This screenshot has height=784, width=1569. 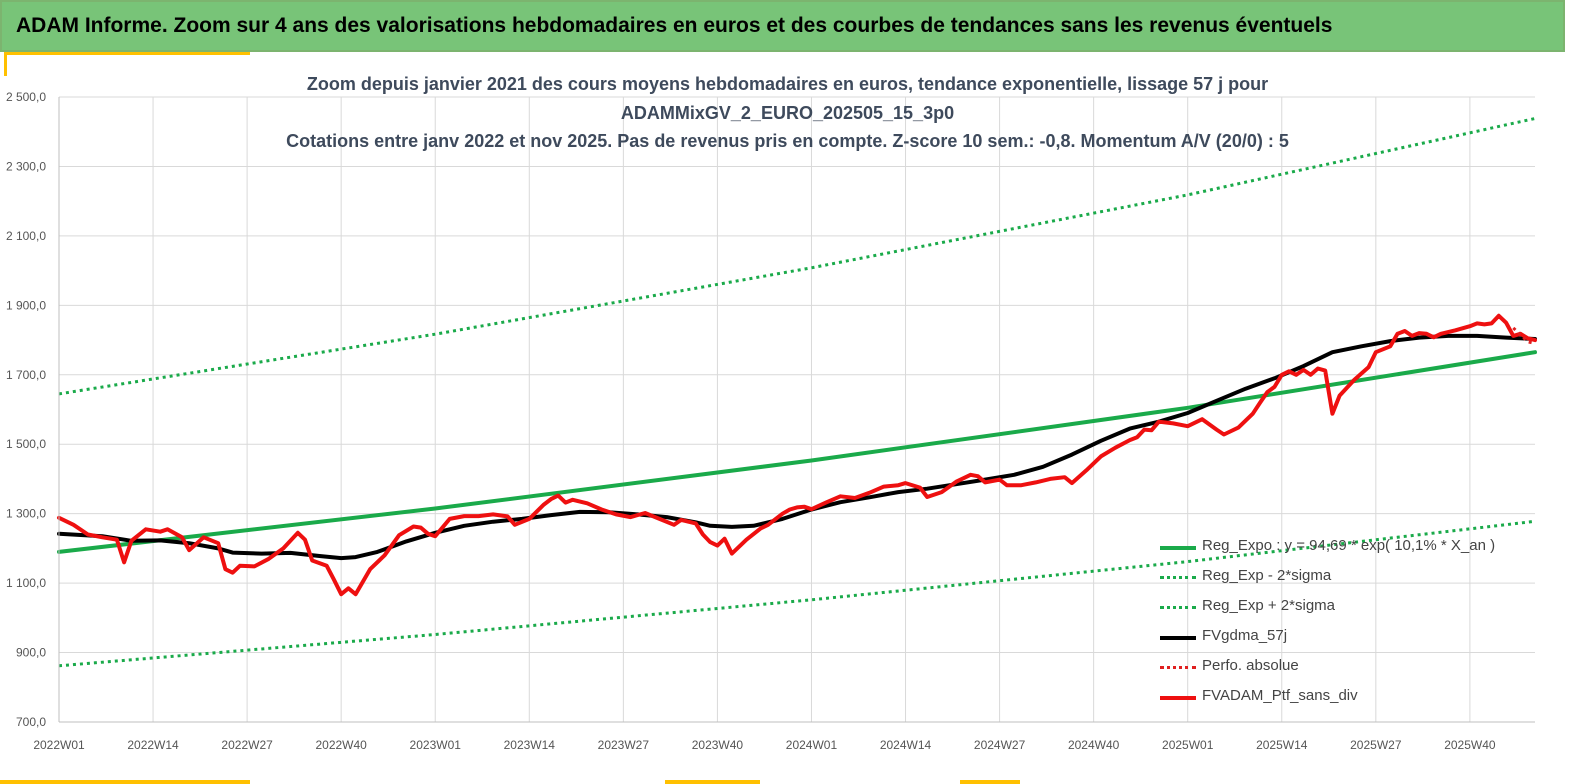 I want to click on chart-title-line: ADAMMixGV_2_EURO_202505_15_3p0, so click(x=787, y=112).